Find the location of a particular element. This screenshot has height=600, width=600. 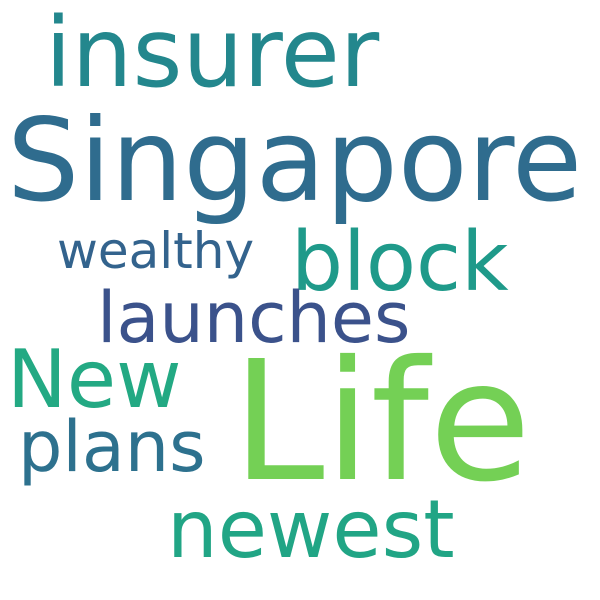

word-launches: launches is located at coordinates (254, 318).